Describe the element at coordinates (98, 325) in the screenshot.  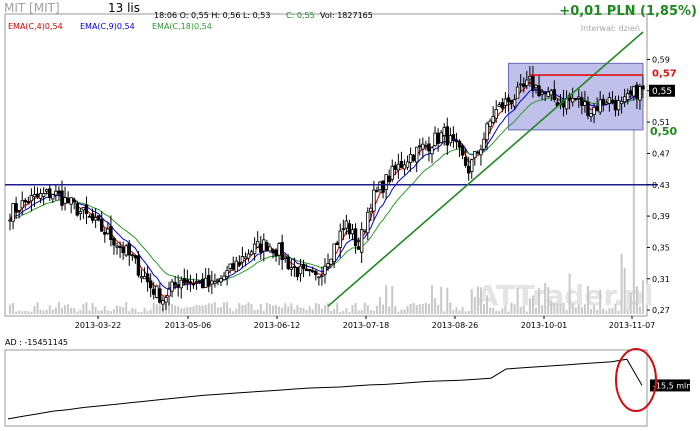
I see `x-tick-label: 2013-03-22` at that location.